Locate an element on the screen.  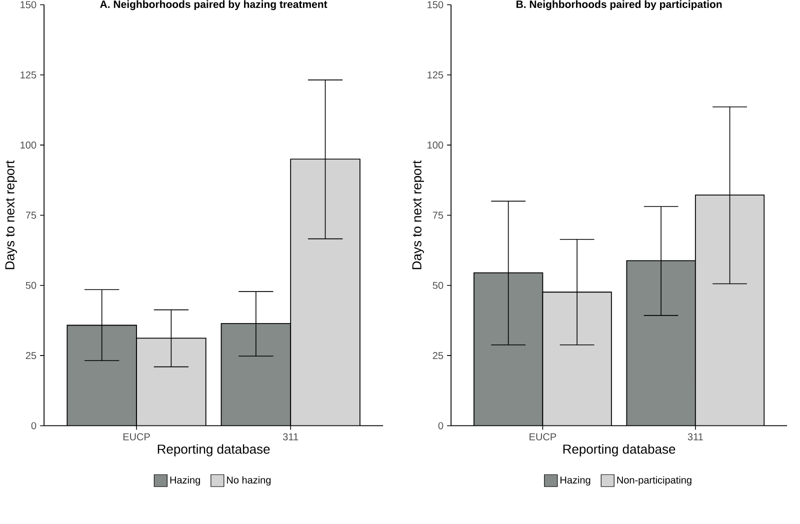
legend-label: No hazing is located at coordinates (249, 481).